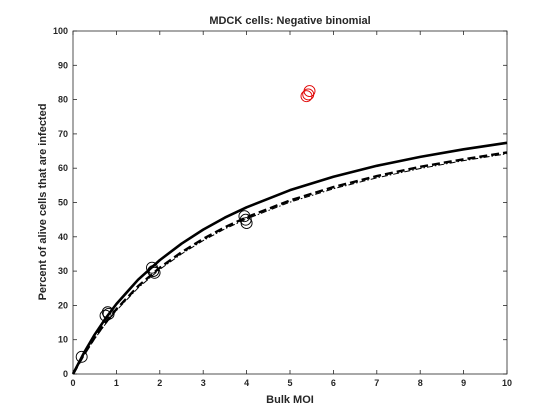 The width and height of the screenshot is (560, 420). I want to click on x-tick-label: 10, so click(507, 383).